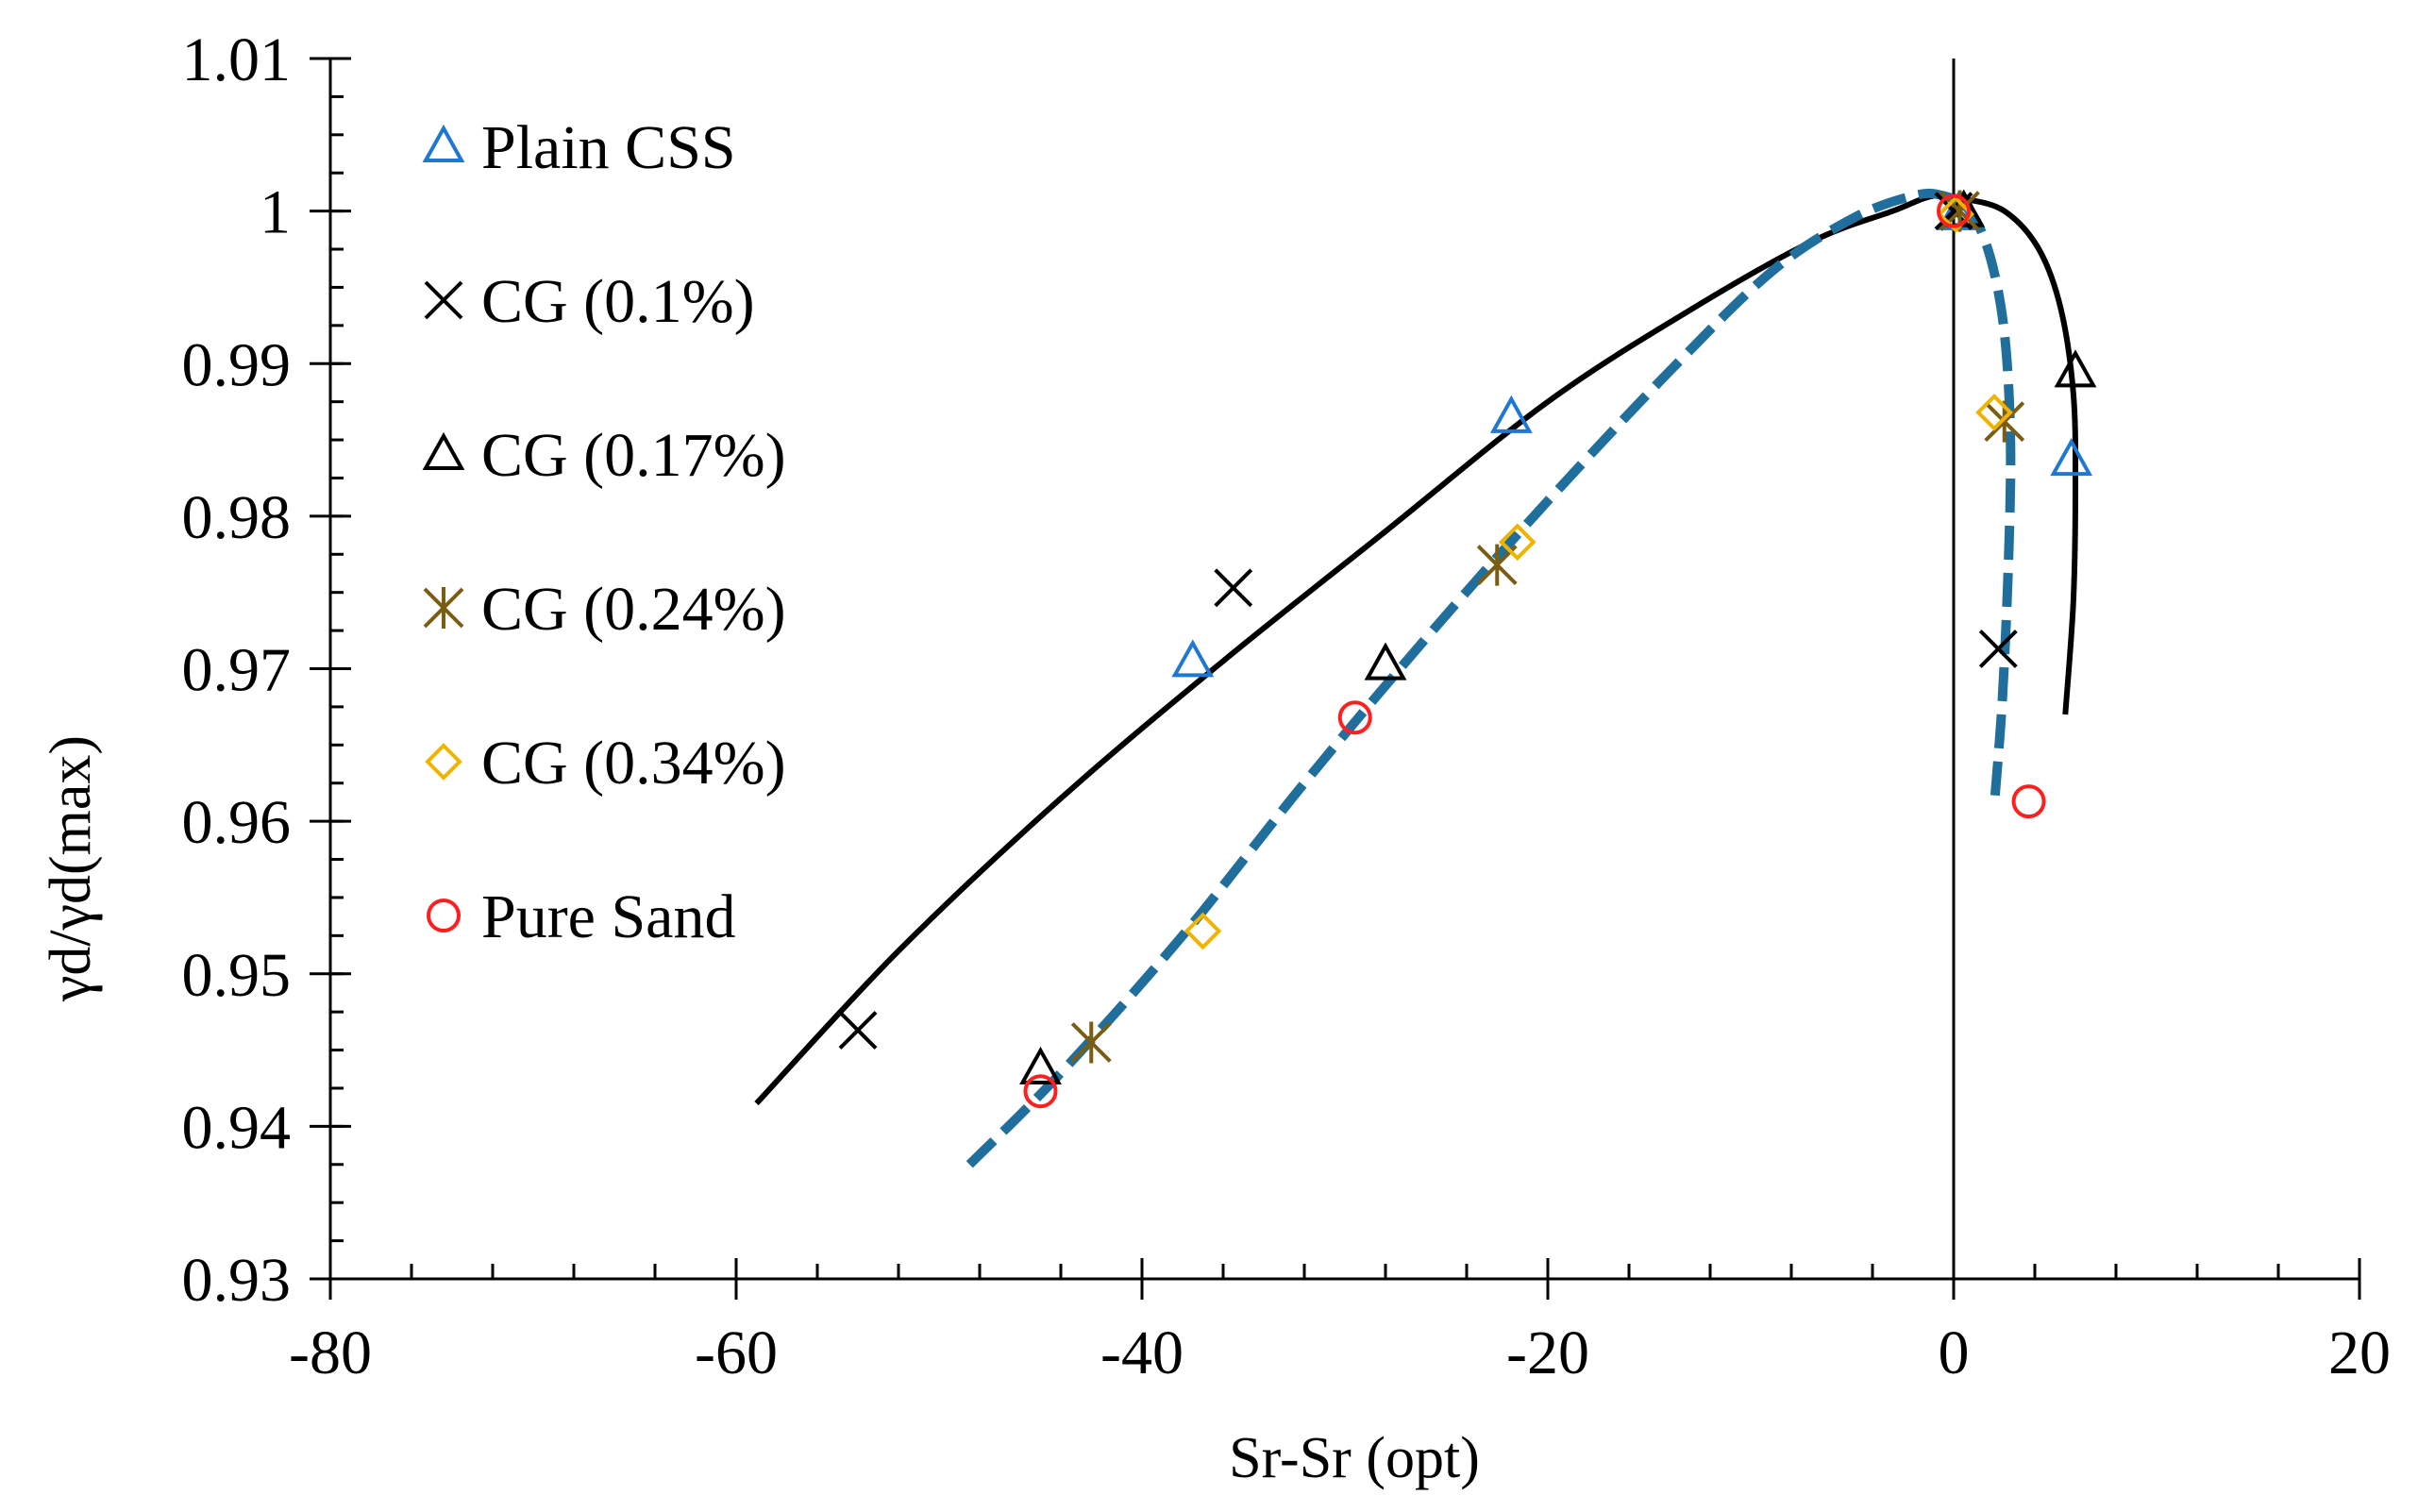 This screenshot has width=2418, height=1512. What do you see at coordinates (633, 455) in the screenshot?
I see `legend-label-cg-0-17: CG (0.17%)` at bounding box center [633, 455].